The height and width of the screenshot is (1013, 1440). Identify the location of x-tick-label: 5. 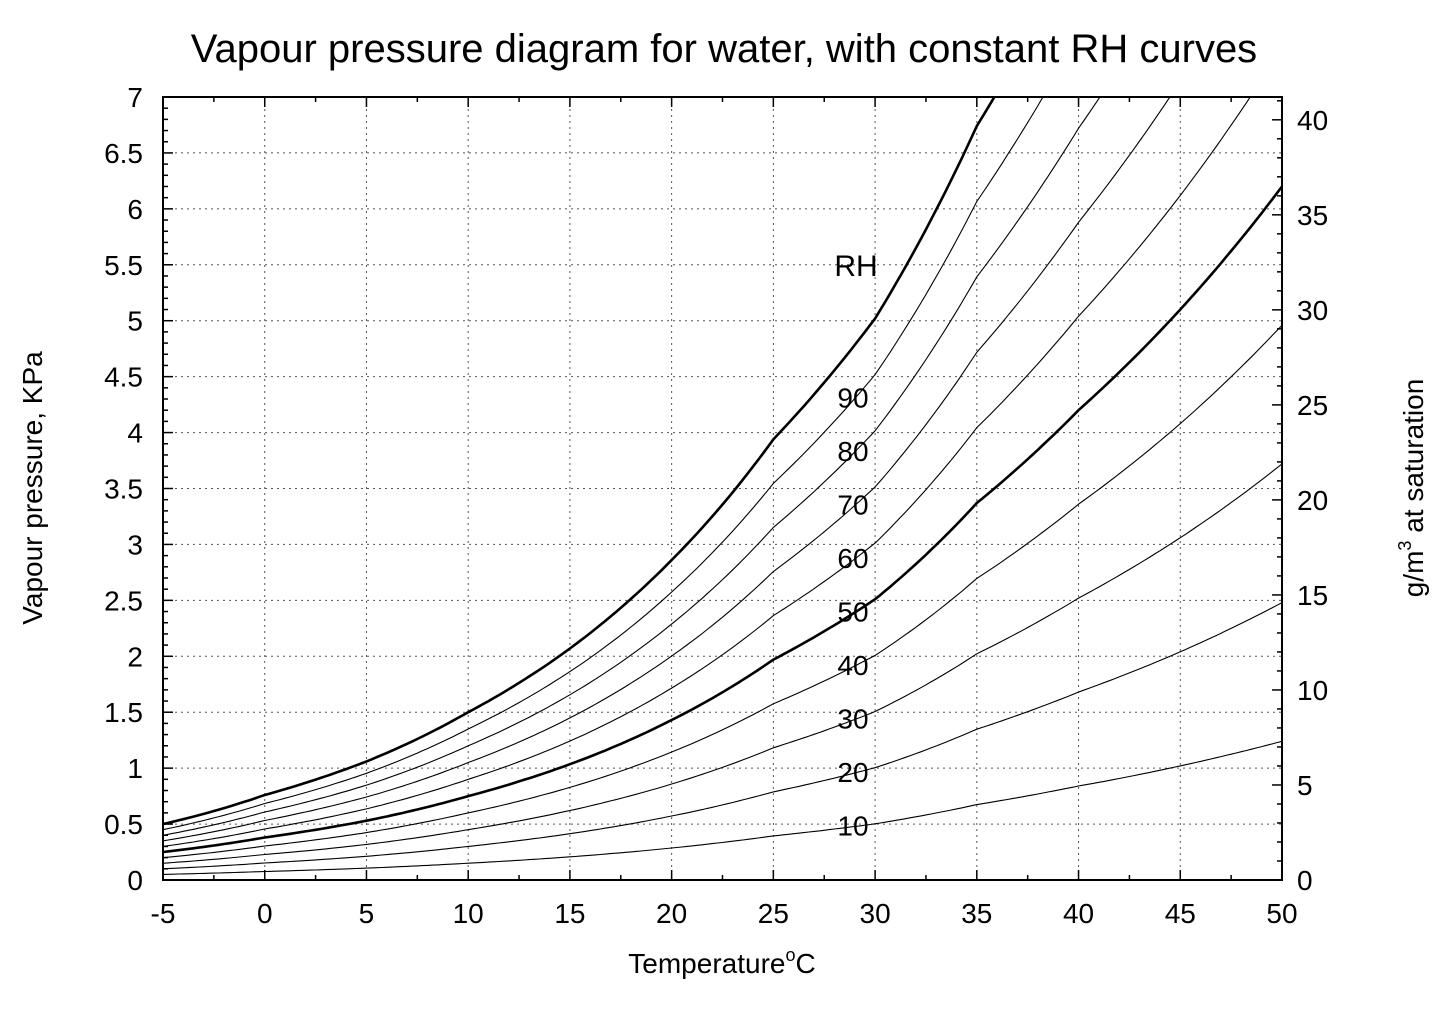
(367, 913).